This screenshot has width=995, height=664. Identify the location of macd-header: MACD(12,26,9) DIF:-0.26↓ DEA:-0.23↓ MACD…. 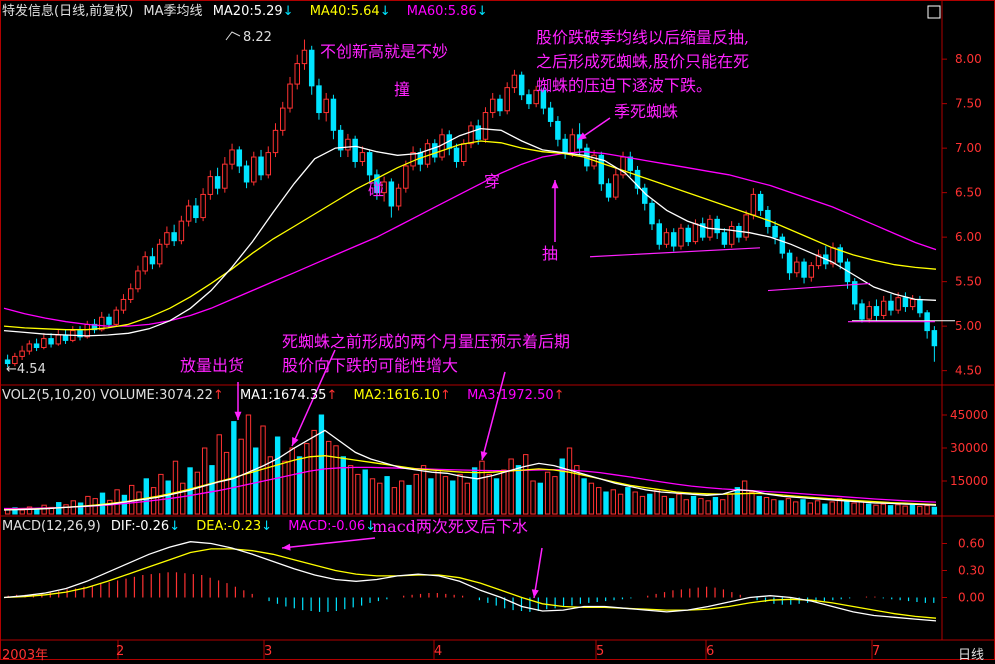
(192, 527).